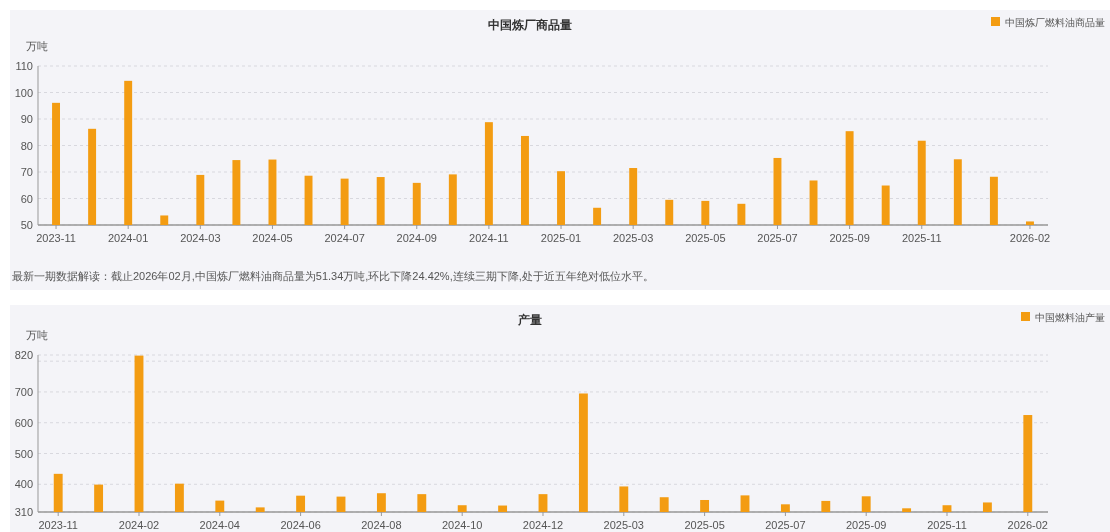 The width and height of the screenshot is (1110, 532). What do you see at coordinates (23, 92) in the screenshot?
I see `y-tick-label: 100` at bounding box center [23, 92].